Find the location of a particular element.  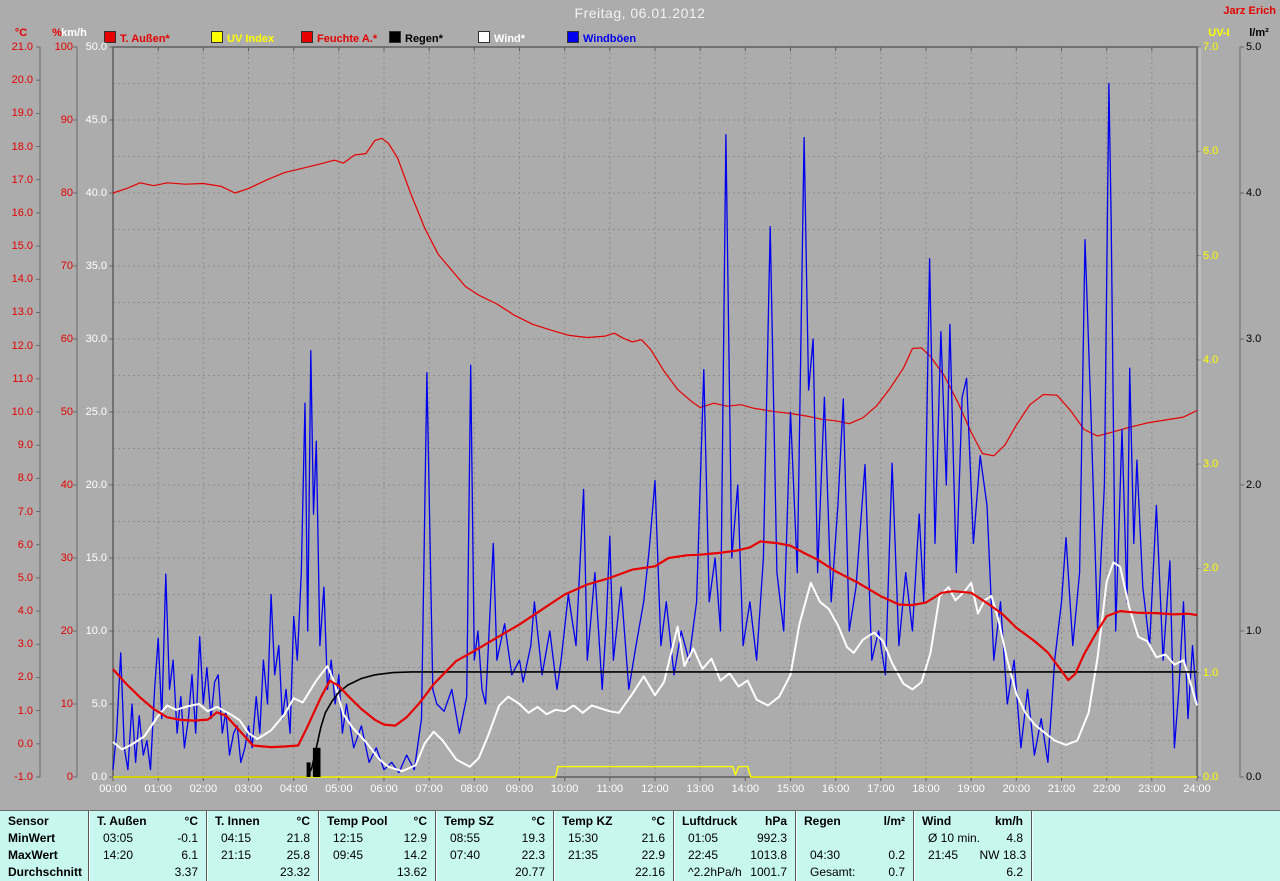

table-data-row: 13.62 is located at coordinates (377, 872).